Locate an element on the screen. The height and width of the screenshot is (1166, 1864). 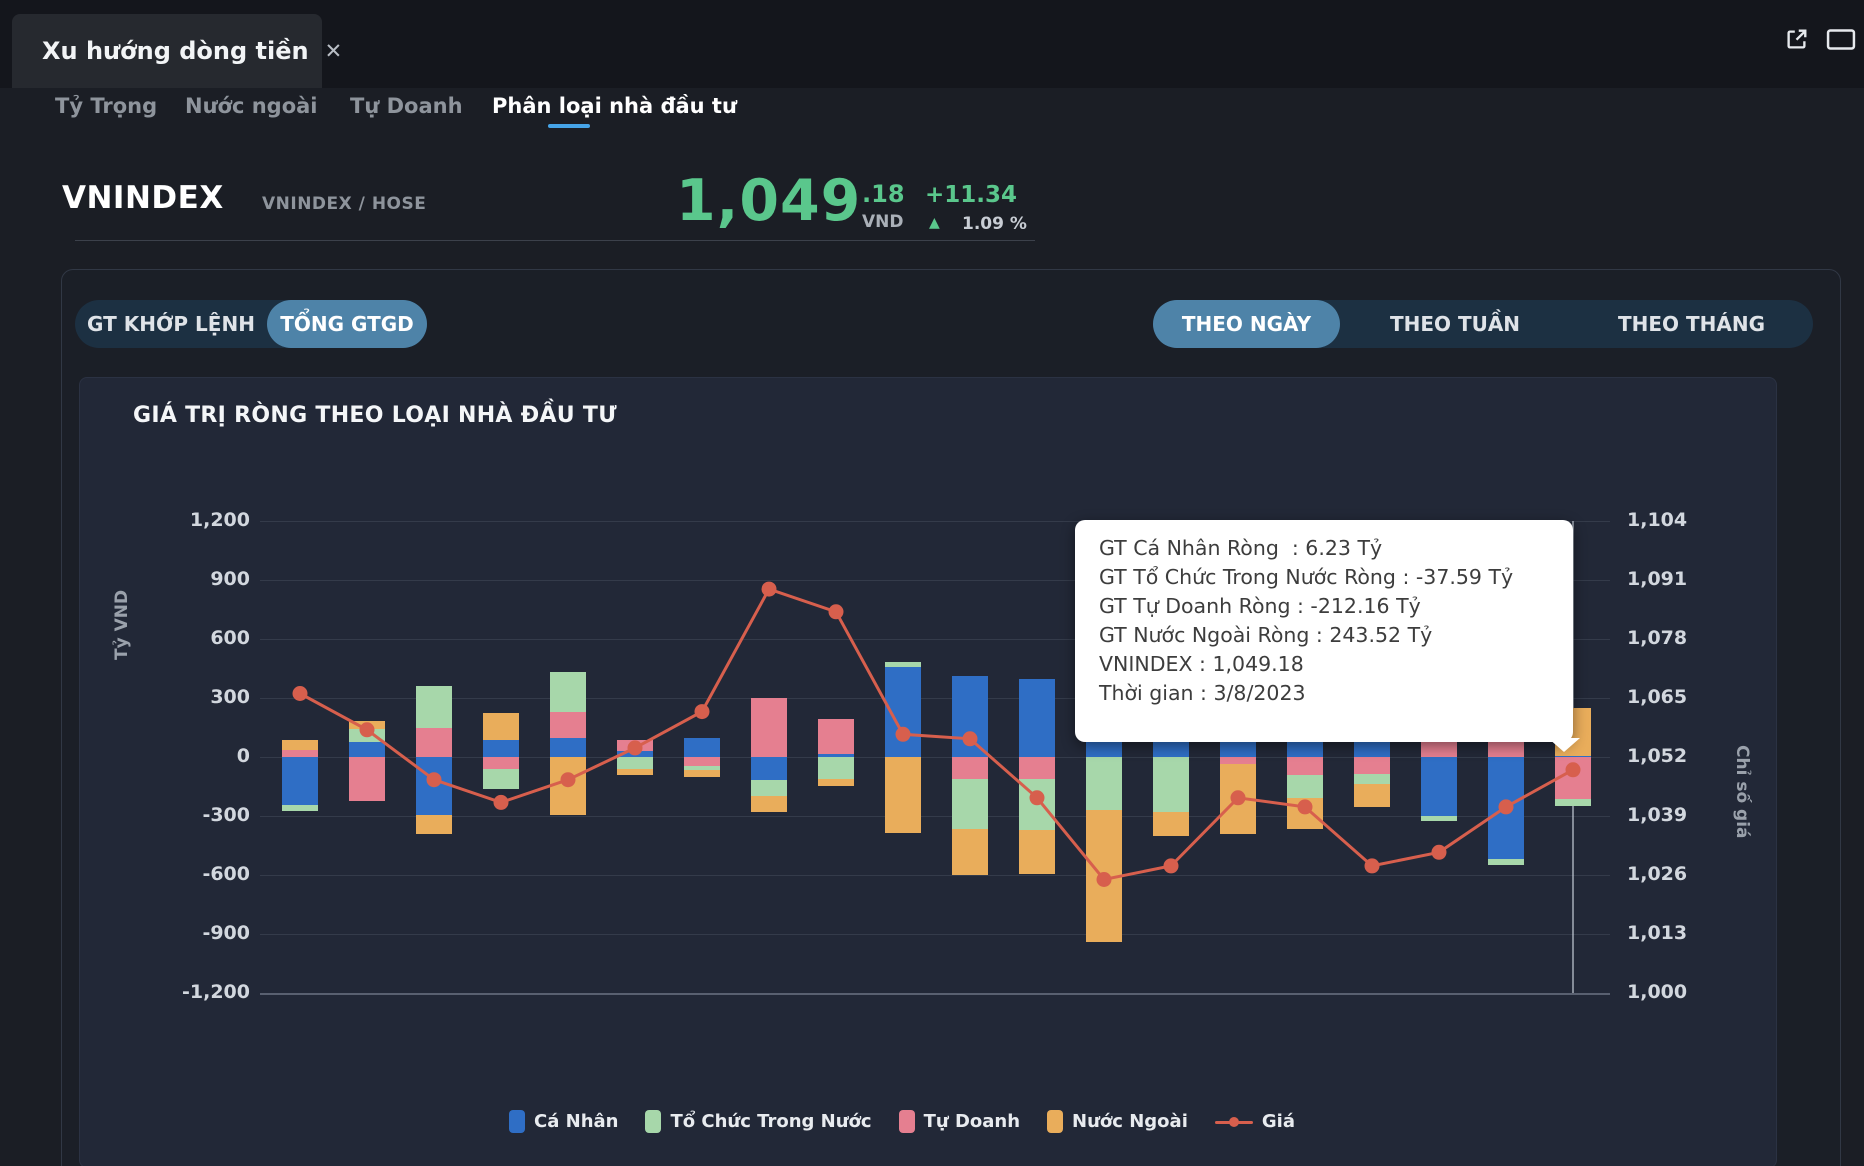
tooltip-tu-doanh: GT Tự Doanh Ròng : -212.16 Tỷ is located at coordinates (1260, 606).